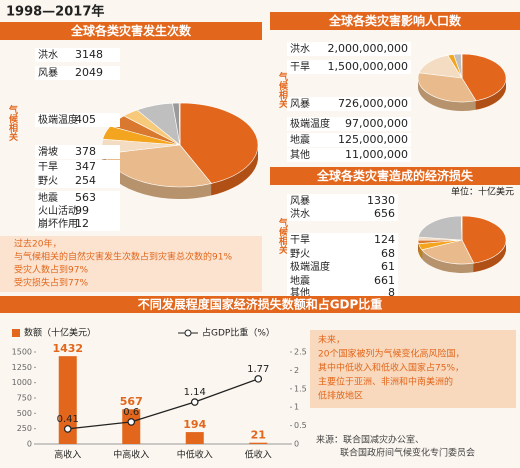 This screenshot has height=468, width=520. What do you see at coordinates (260, 304) in the screenshot?
I see `panel-title: 不同发展程度国家经济损失数额和占GDP比重` at bounding box center [260, 304].